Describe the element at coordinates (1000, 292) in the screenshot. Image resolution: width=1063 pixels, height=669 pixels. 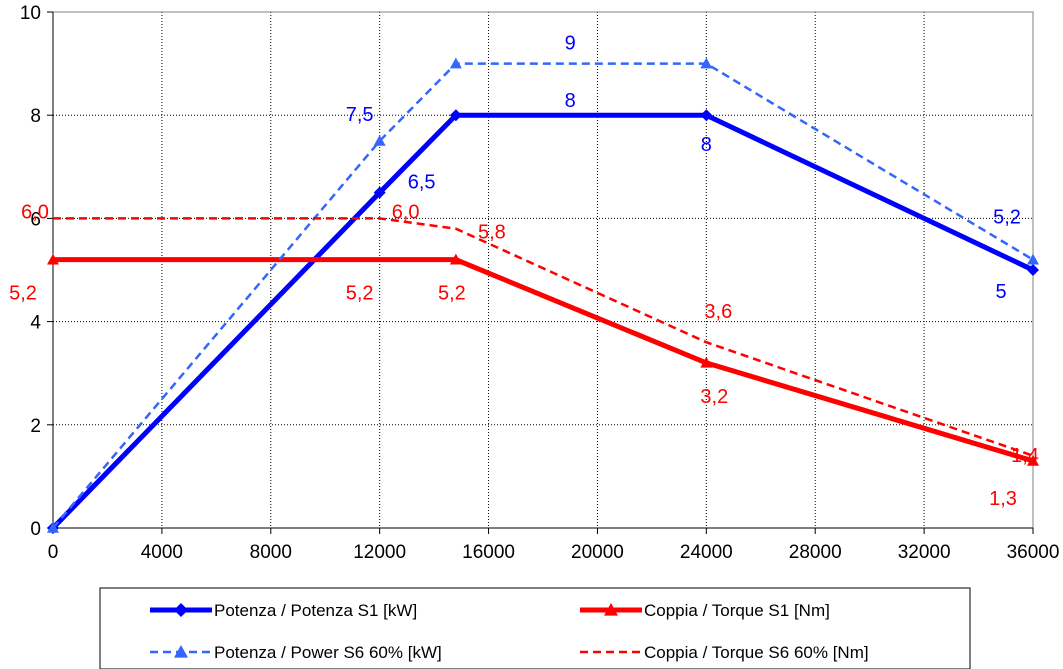
I see `data-label: 5` at that location.